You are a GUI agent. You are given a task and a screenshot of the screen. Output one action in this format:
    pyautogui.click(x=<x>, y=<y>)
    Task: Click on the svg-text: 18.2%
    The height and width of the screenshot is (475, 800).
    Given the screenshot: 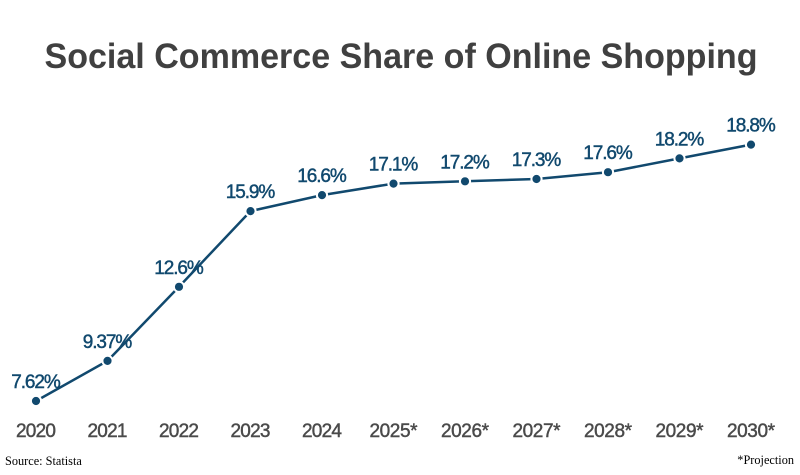 What is the action you would take?
    pyautogui.click(x=680, y=139)
    